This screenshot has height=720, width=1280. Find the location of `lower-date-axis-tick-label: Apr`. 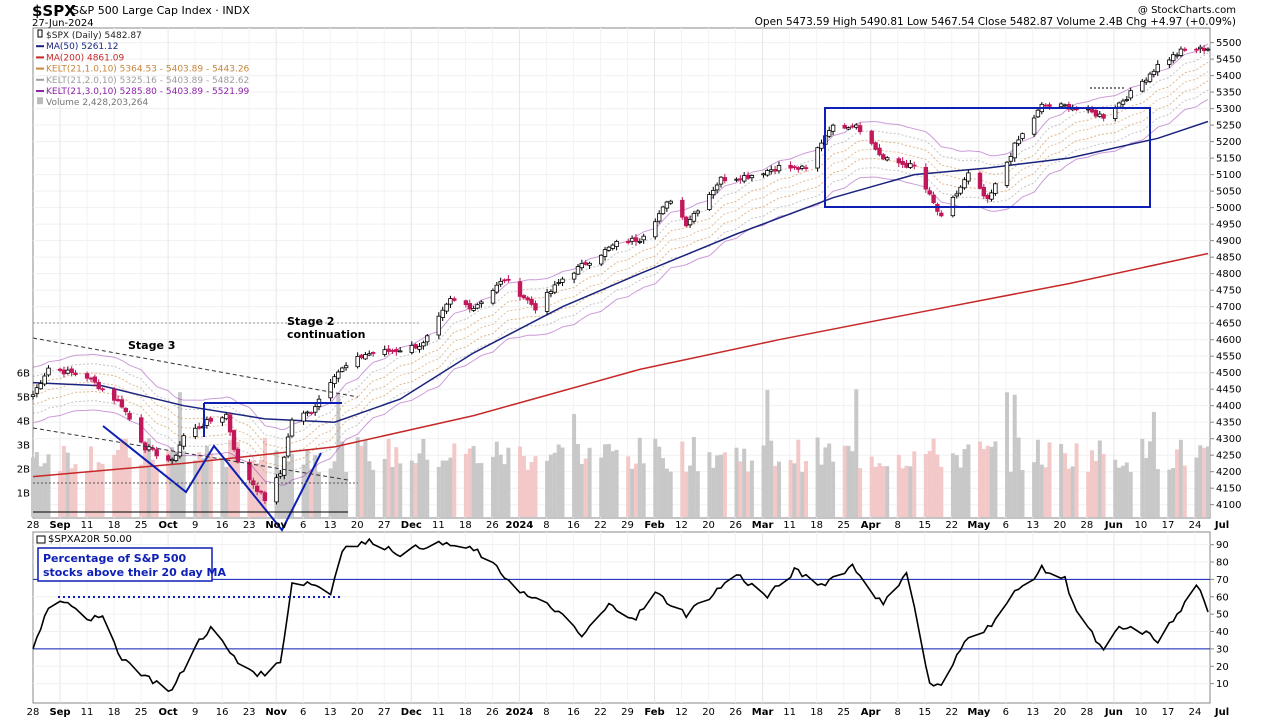

lower-date-axis-tick-label: Apr is located at coordinates (871, 712).